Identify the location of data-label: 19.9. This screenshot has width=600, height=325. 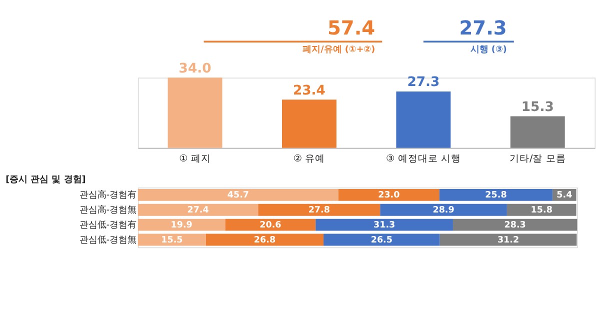
(181, 225).